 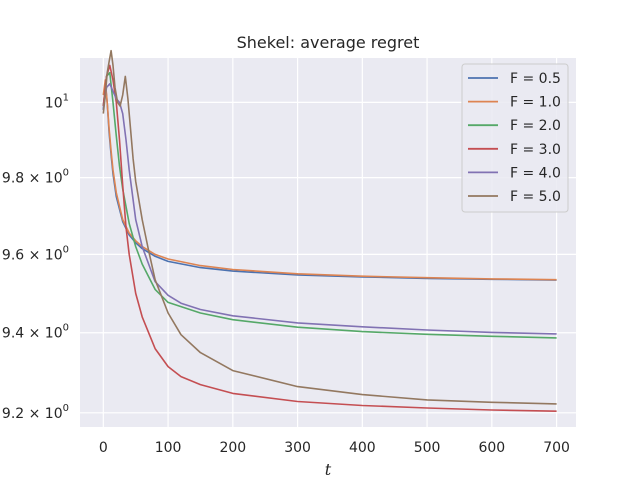 I want to click on x-tick-label: 200, so click(x=232, y=448).